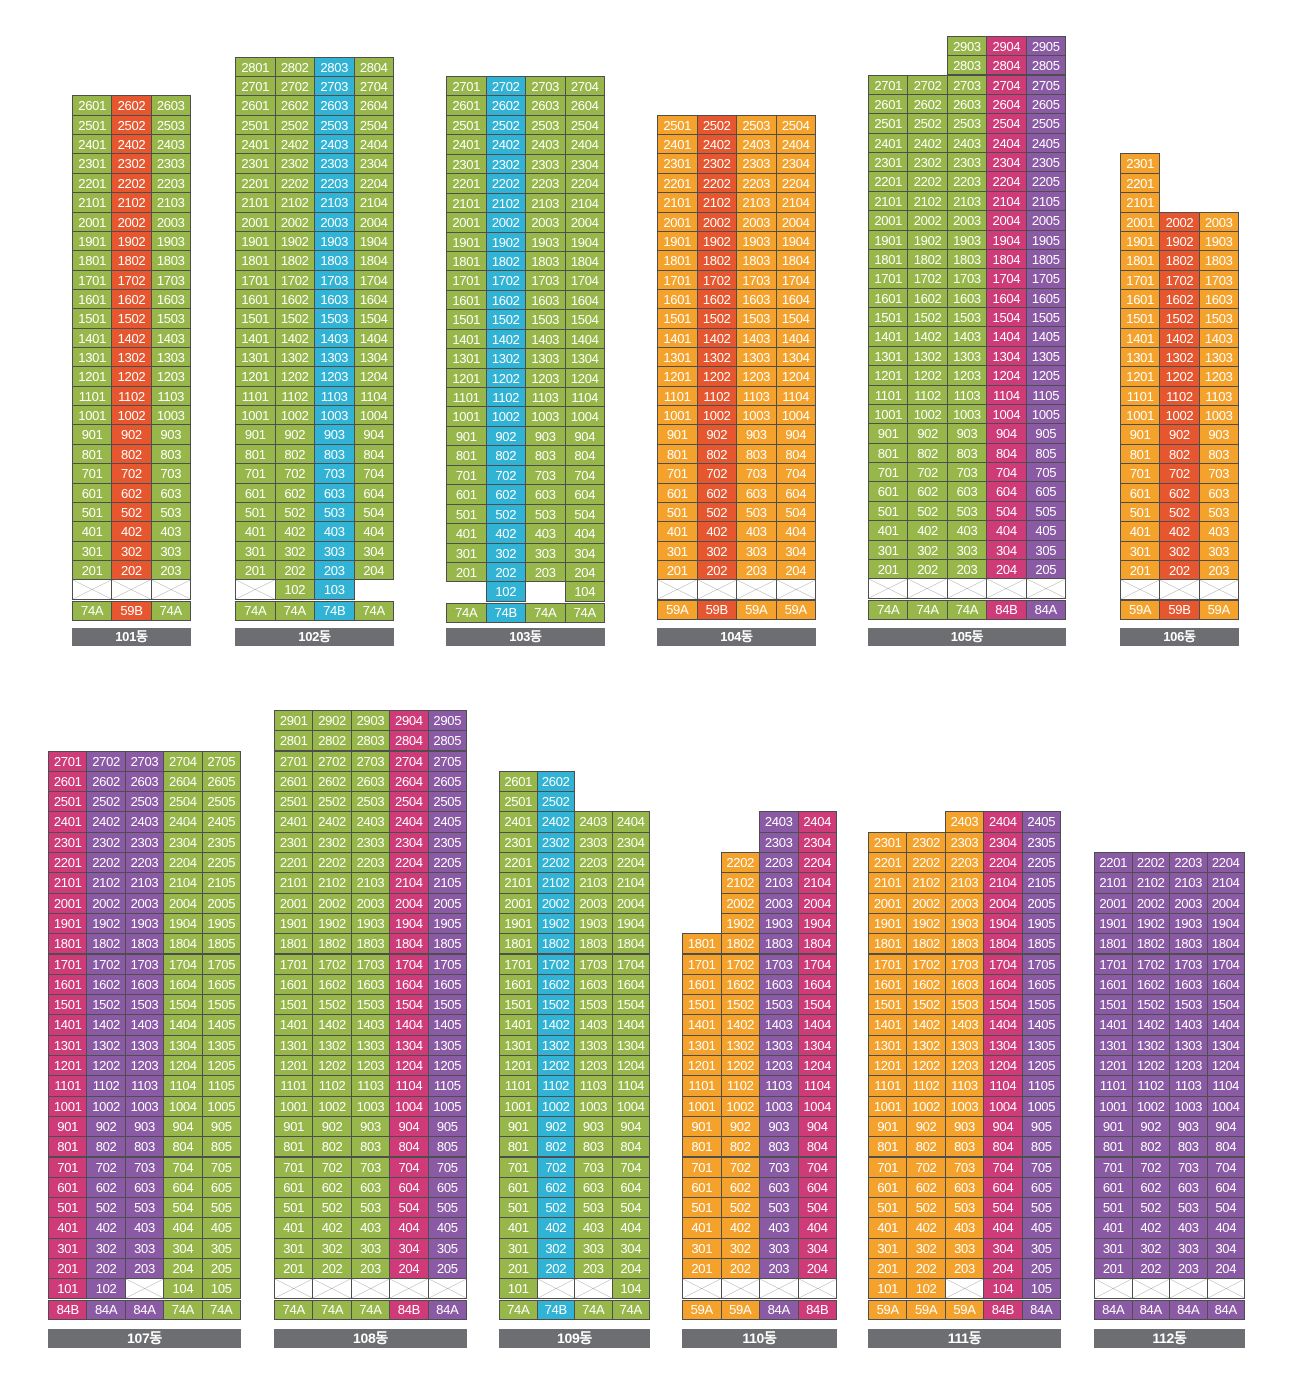 This screenshot has width=1300, height=1390. I want to click on unit-cell: 403, so click(1218, 531).